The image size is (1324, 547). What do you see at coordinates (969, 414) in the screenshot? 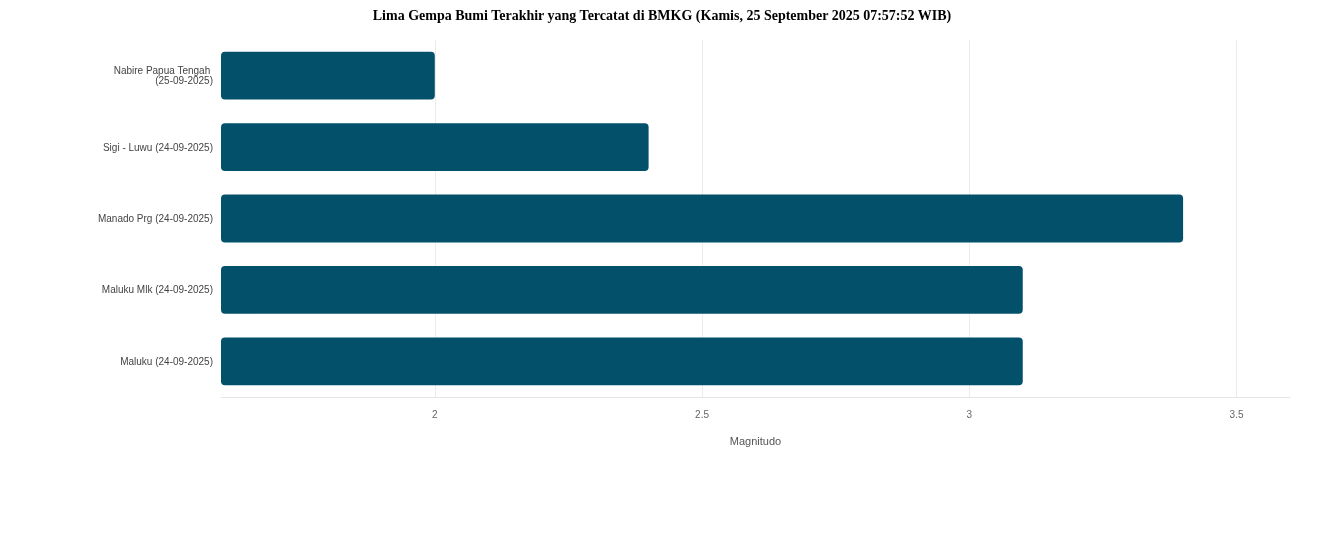
I see `x-tick-label: 3` at bounding box center [969, 414].